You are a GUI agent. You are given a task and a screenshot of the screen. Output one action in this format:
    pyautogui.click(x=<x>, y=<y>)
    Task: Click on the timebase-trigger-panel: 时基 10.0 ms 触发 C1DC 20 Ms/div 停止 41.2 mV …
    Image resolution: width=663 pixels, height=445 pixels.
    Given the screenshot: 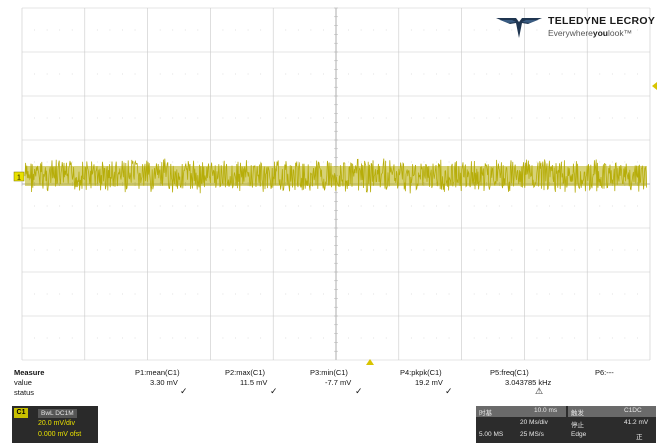 What is the action you would take?
    pyautogui.click(x=566, y=424)
    